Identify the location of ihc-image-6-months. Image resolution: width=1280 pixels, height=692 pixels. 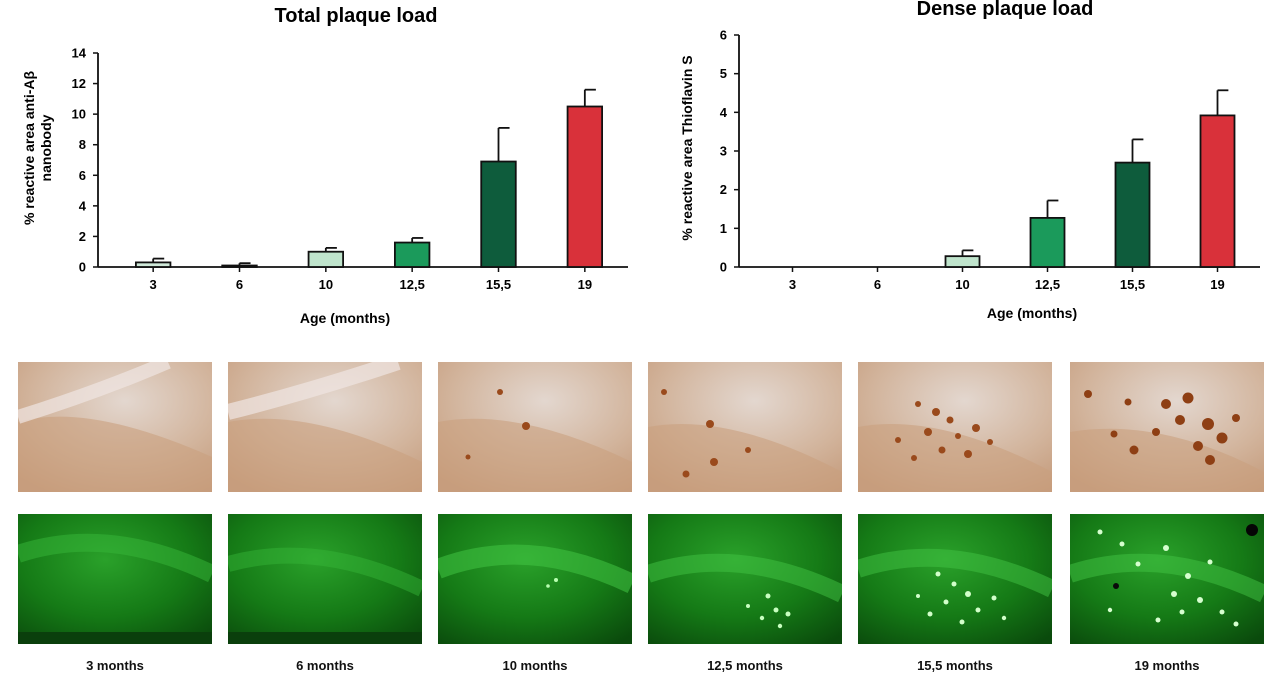
(325, 427).